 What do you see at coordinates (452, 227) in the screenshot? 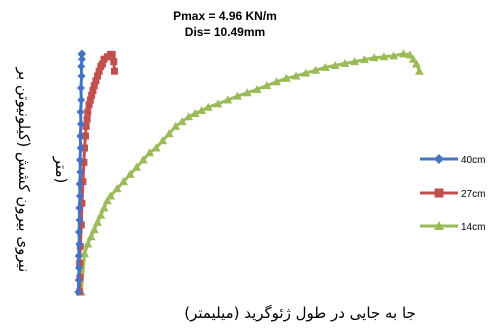
I see `legend-item-14cm: 14cm` at bounding box center [452, 227].